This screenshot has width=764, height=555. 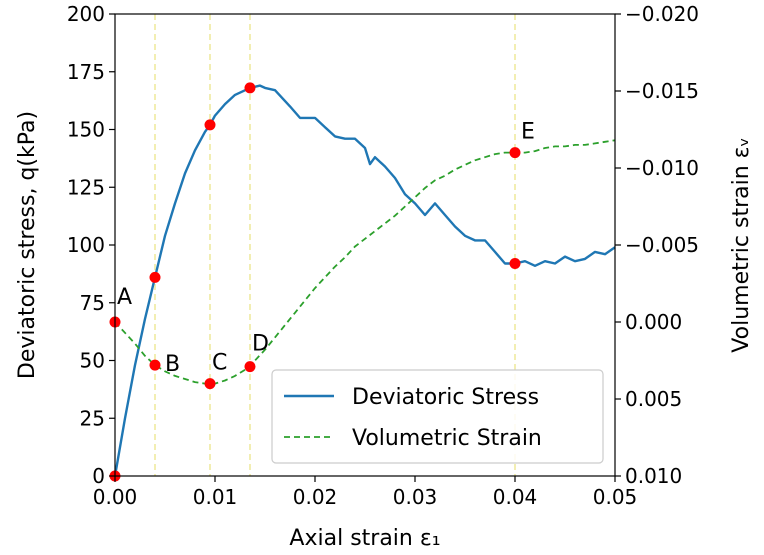 I want to click on point-label-c: C, so click(x=219, y=363).